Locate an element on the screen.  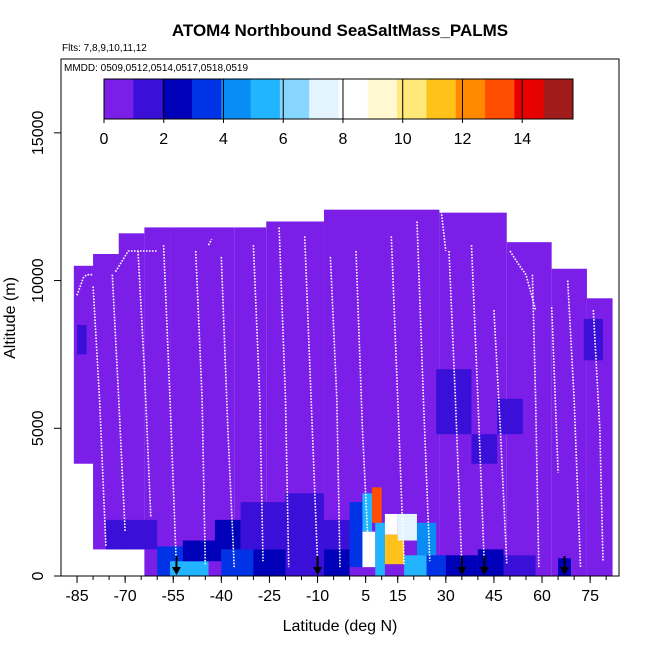
x-tick-label: -25 is located at coordinates (269, 596).